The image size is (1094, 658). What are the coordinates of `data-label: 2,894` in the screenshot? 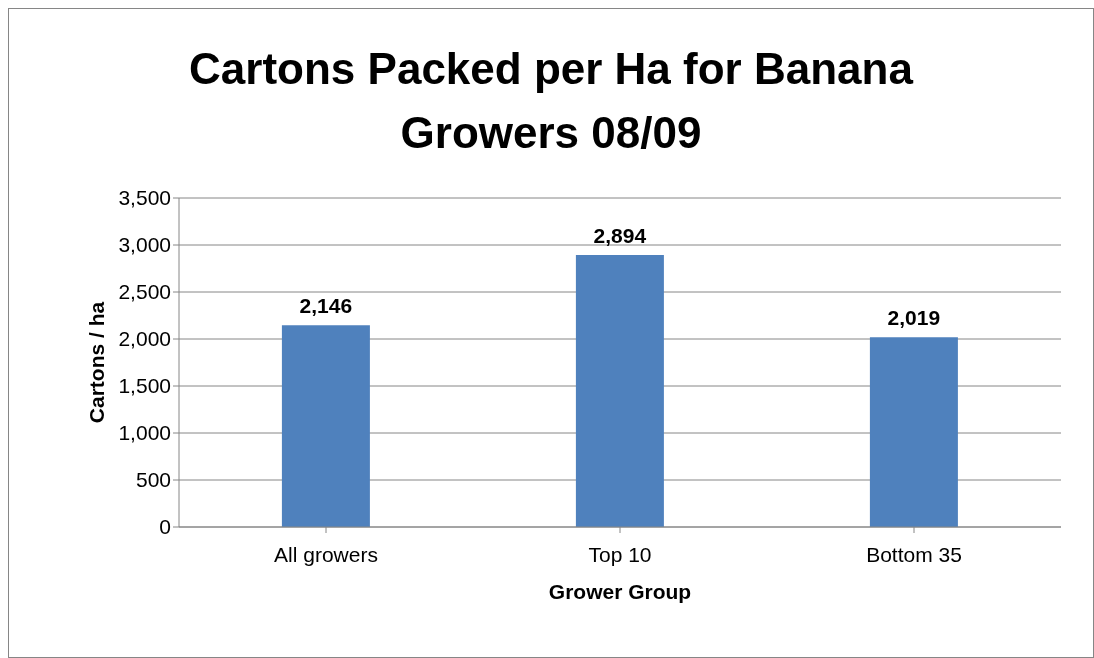 It's located at (620, 235).